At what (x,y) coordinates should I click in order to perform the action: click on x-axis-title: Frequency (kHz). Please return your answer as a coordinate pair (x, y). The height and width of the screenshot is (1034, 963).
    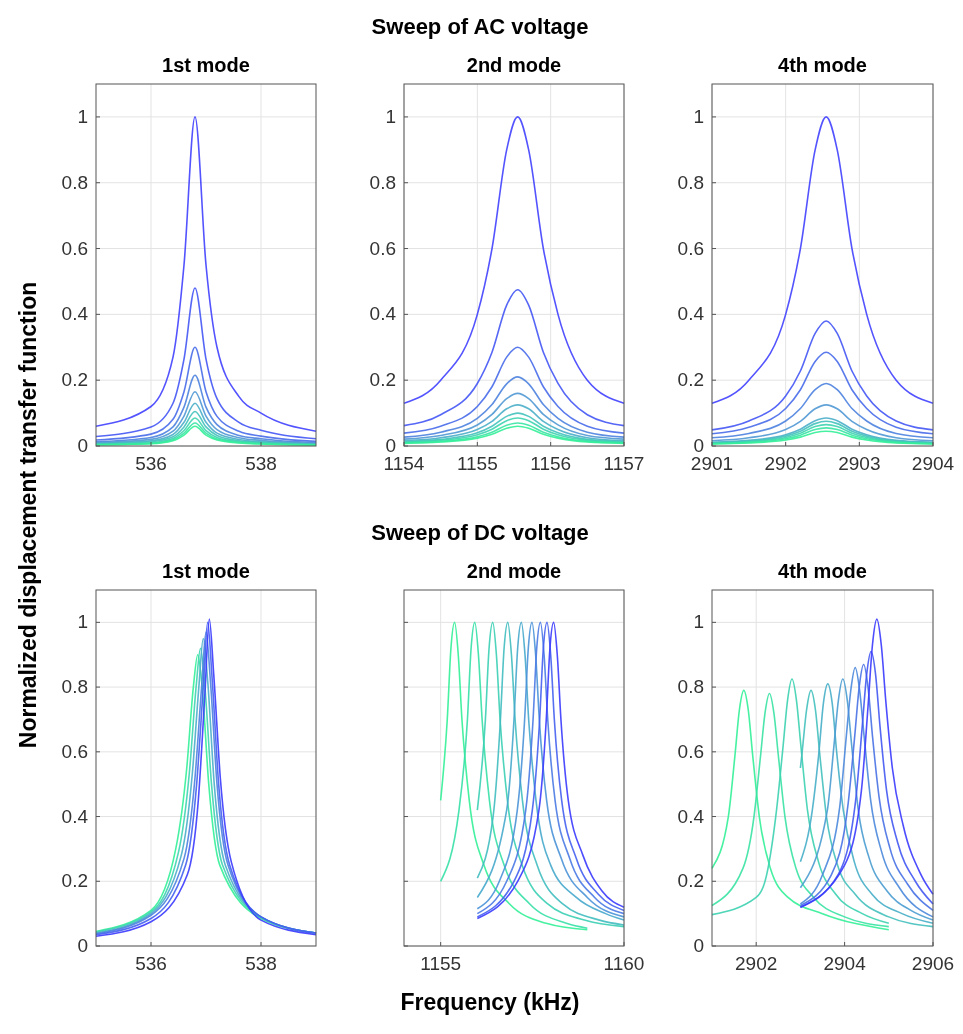
    Looking at the image, I should click on (490, 1002).